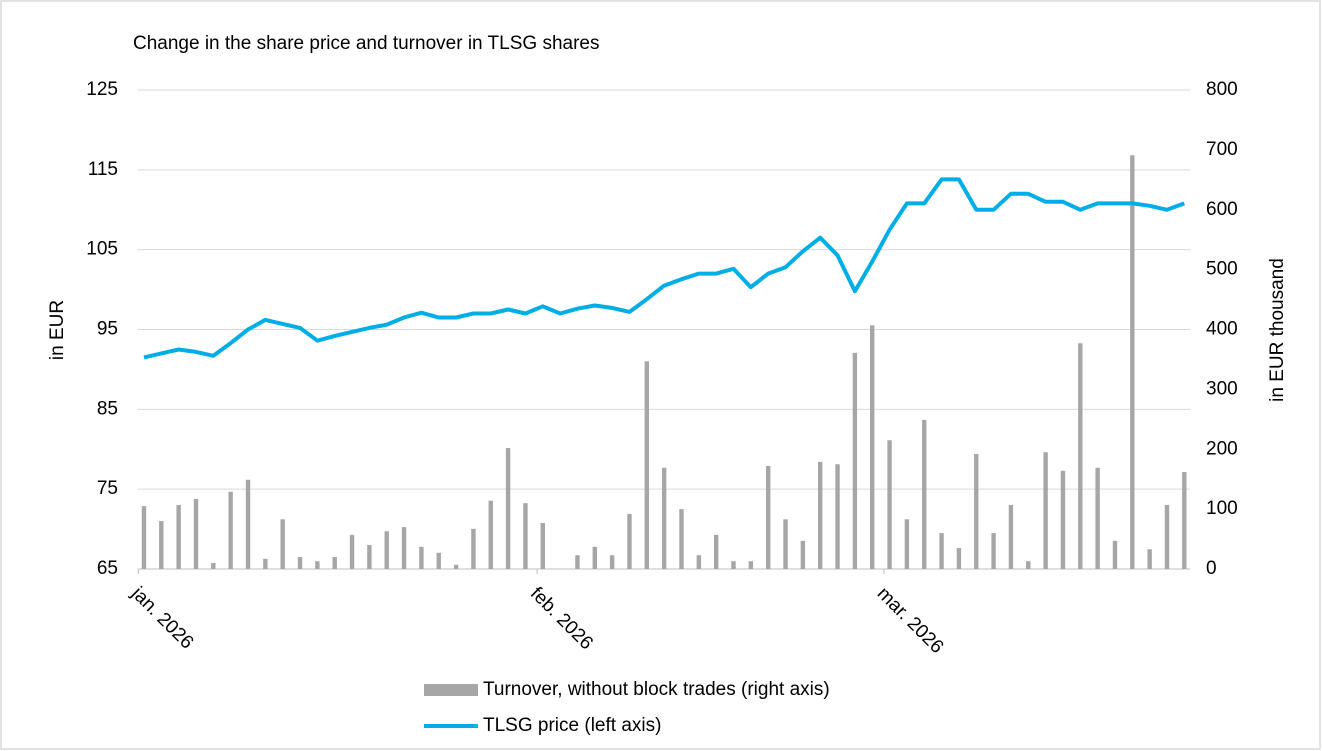  I want to click on y-tick-label: 85, so click(107, 408).